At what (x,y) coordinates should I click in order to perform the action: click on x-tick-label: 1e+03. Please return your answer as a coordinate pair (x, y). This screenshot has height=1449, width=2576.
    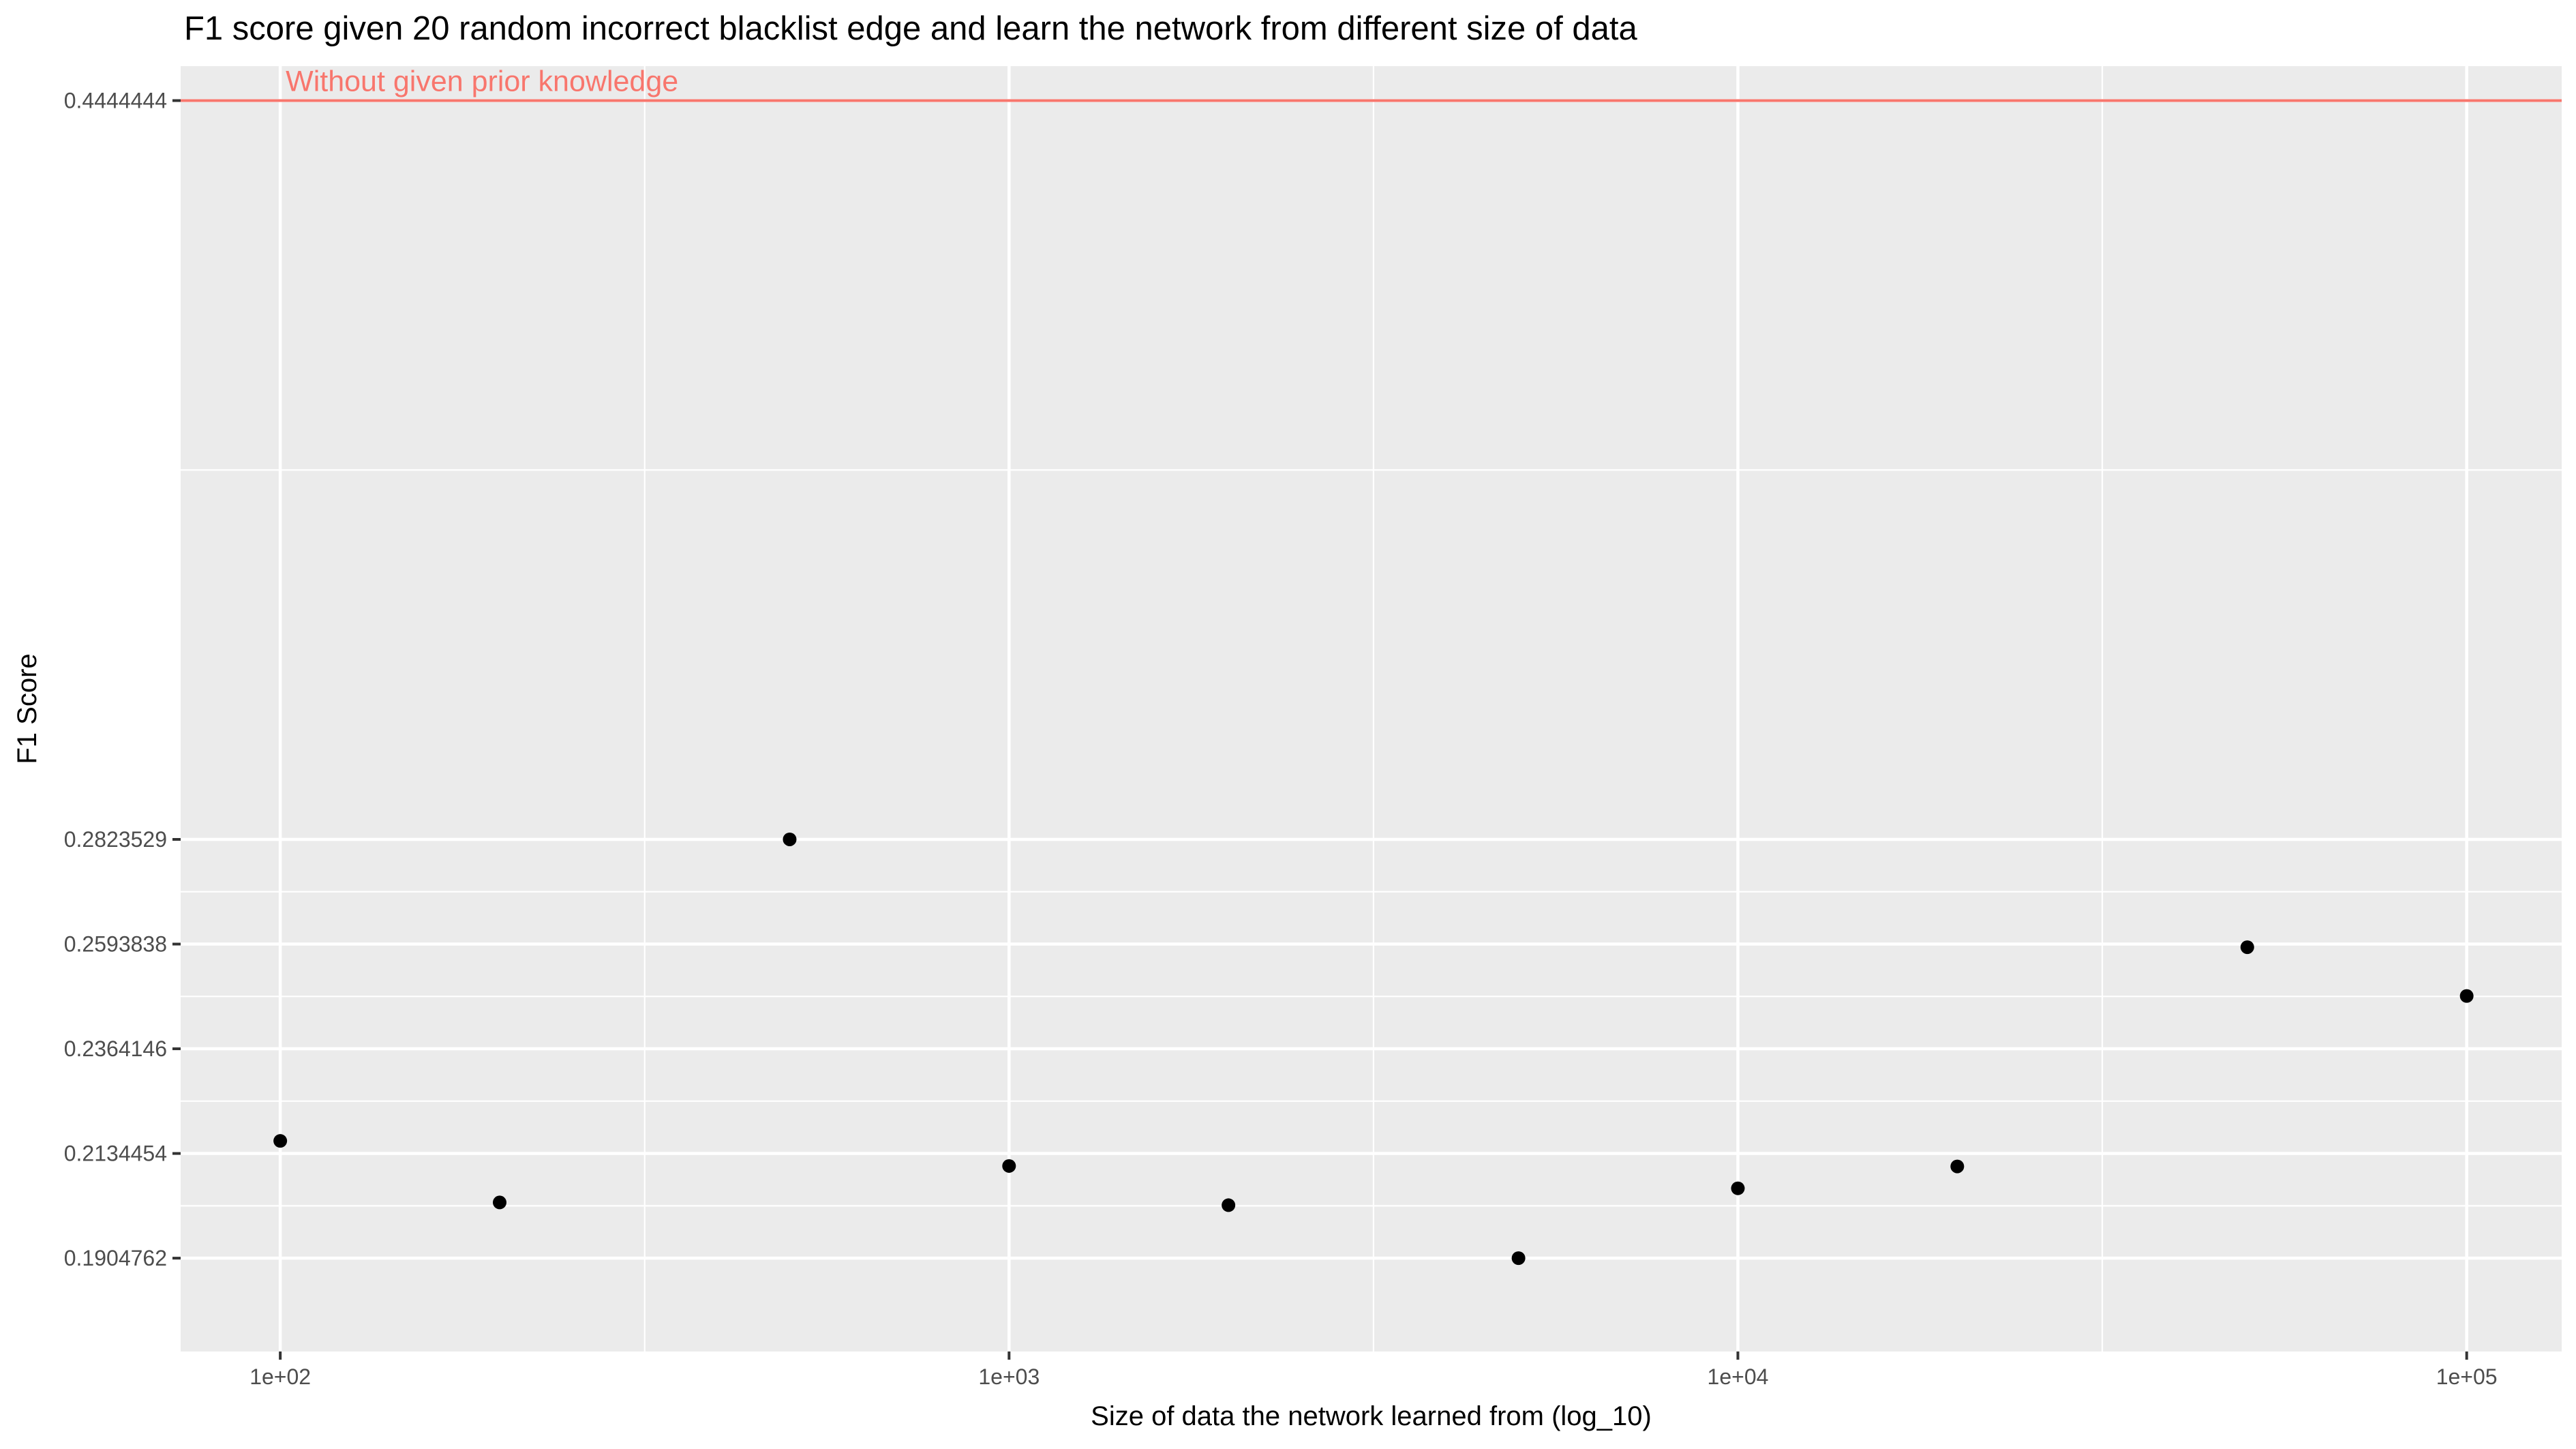
    Looking at the image, I should click on (1009, 1377).